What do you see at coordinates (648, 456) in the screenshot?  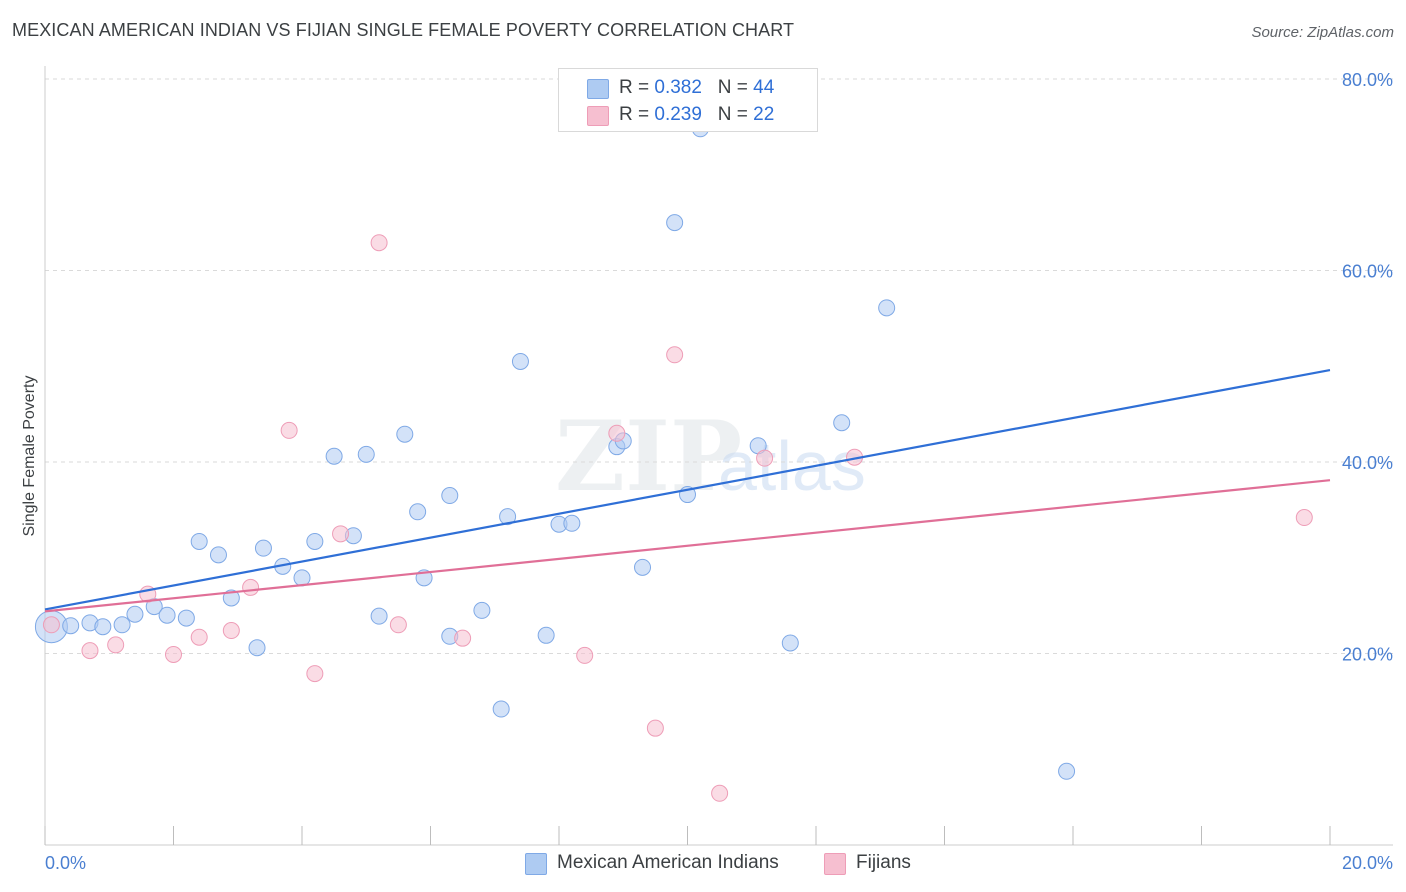 I see `watermark-zip: ZIP` at bounding box center [648, 456].